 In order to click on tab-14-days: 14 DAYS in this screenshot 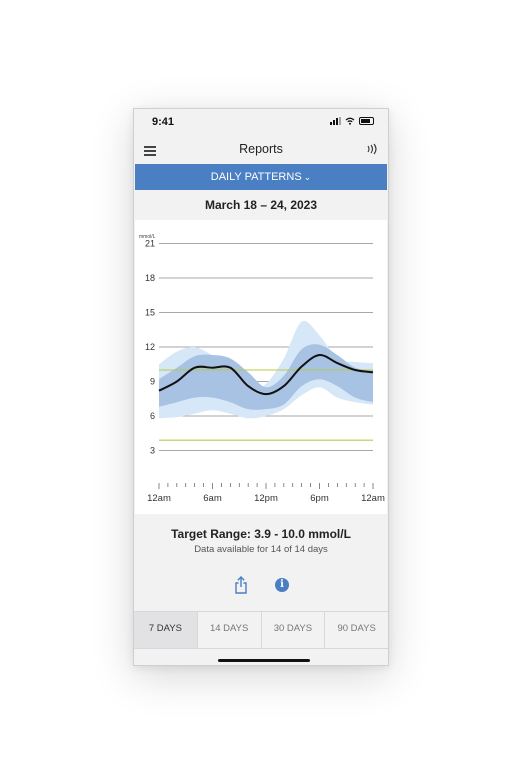, I will do `click(230, 630)`.